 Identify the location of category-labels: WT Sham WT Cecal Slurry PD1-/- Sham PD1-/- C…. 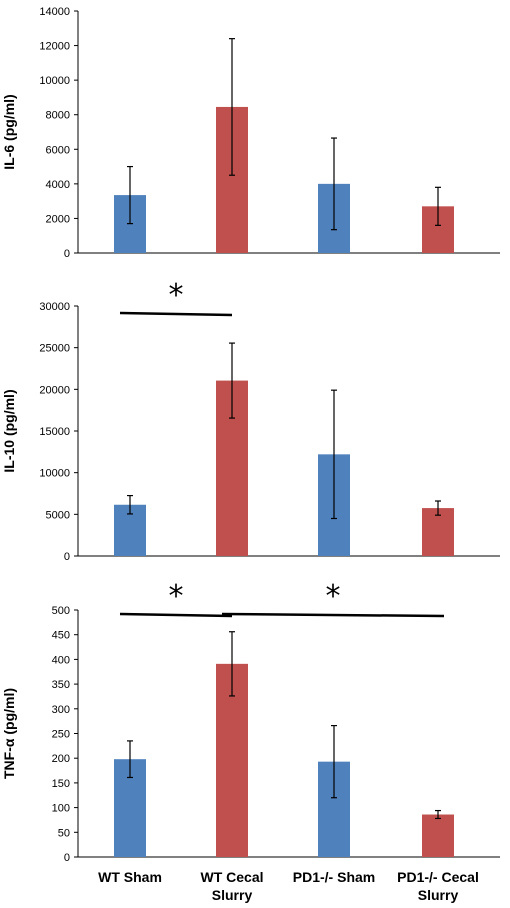
(288, 886).